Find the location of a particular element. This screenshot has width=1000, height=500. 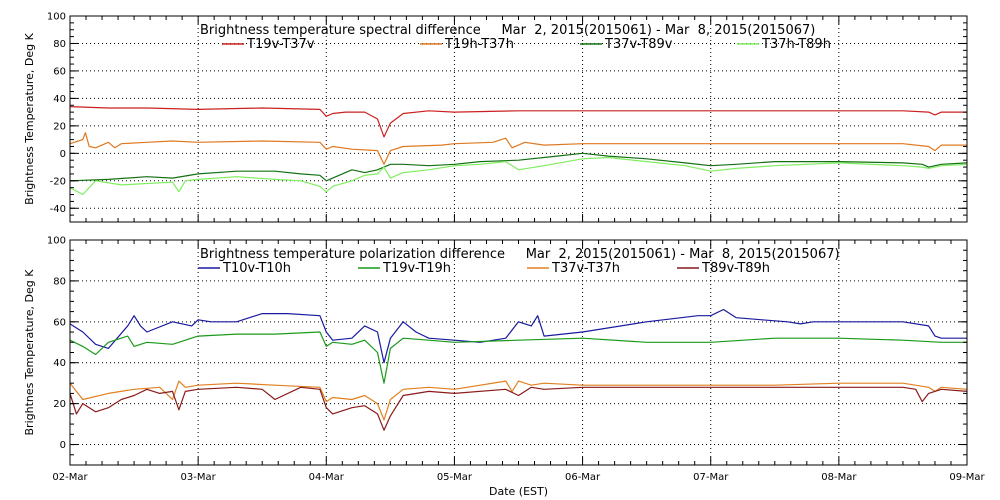

series-line-t10v-t10h is located at coordinates (518, 336).